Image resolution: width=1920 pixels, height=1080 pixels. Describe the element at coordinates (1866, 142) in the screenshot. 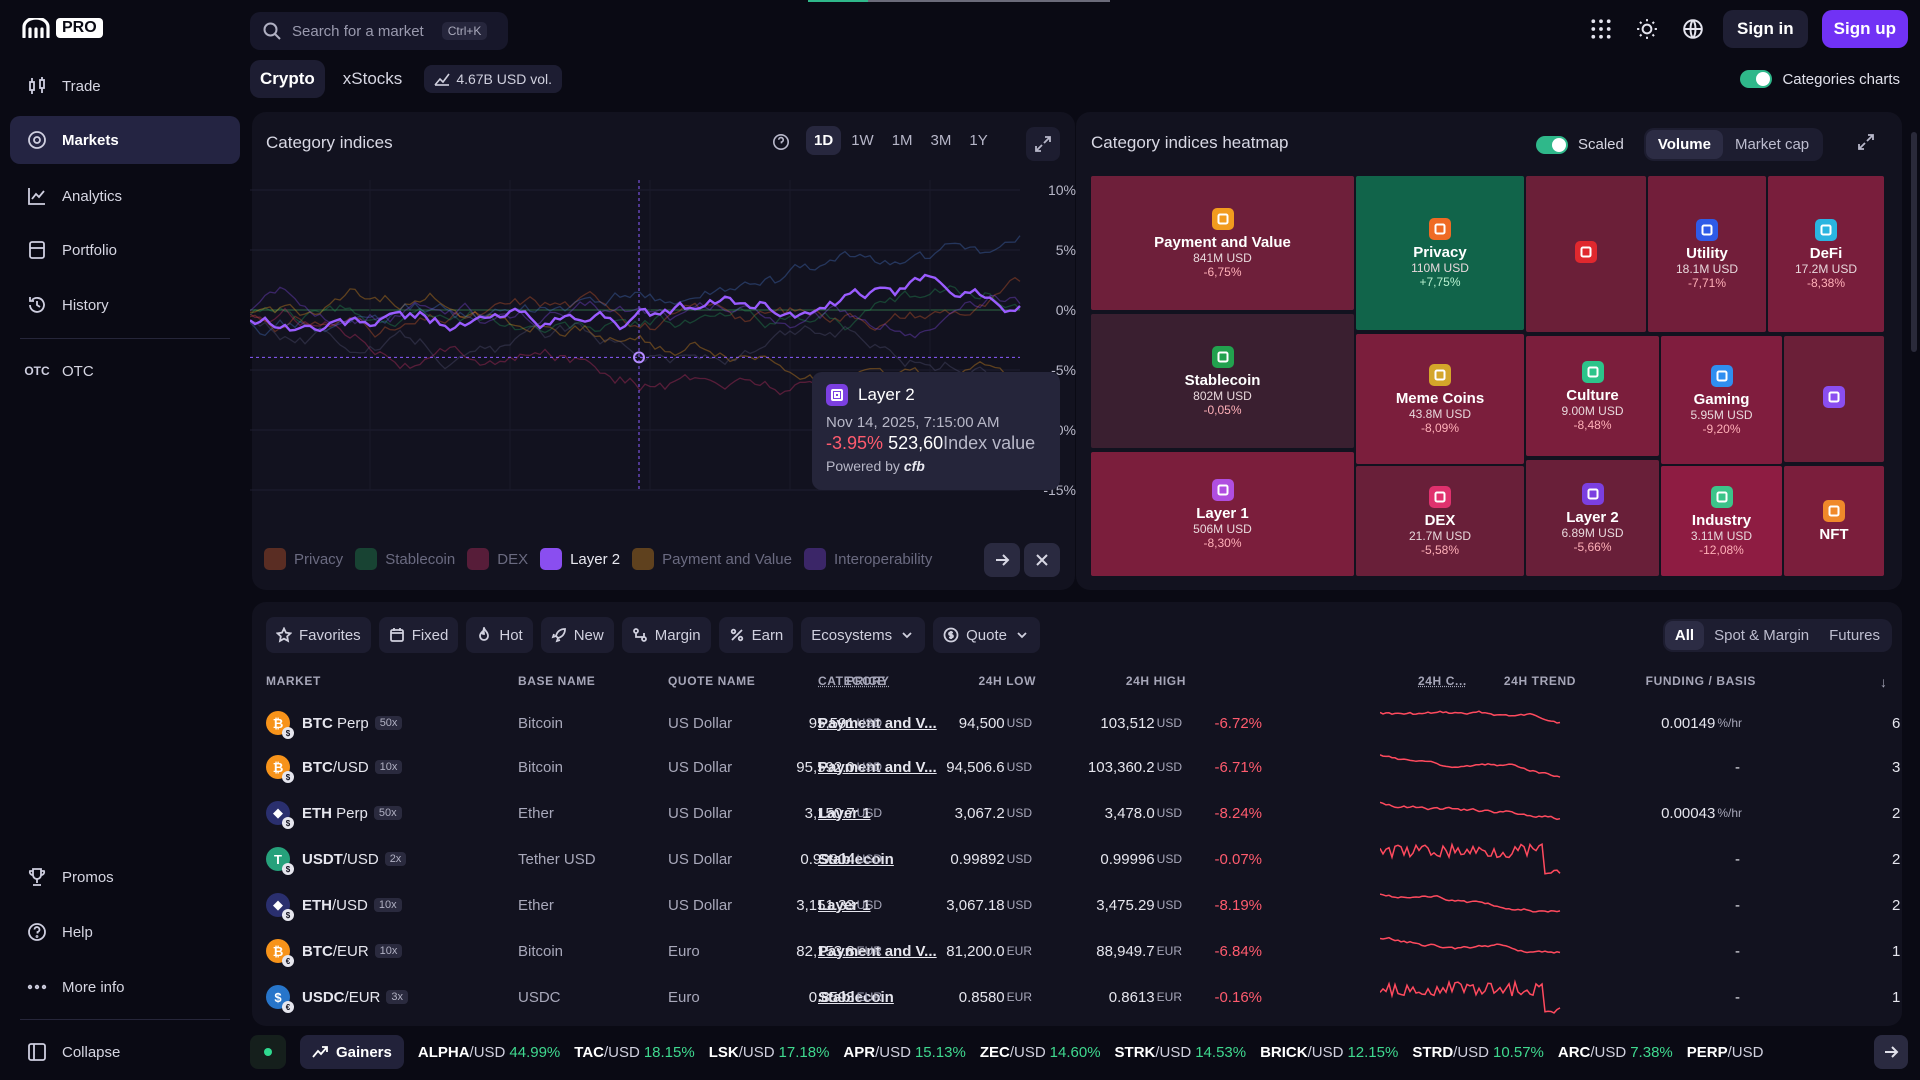

I see `expand-heatmap-button` at that location.